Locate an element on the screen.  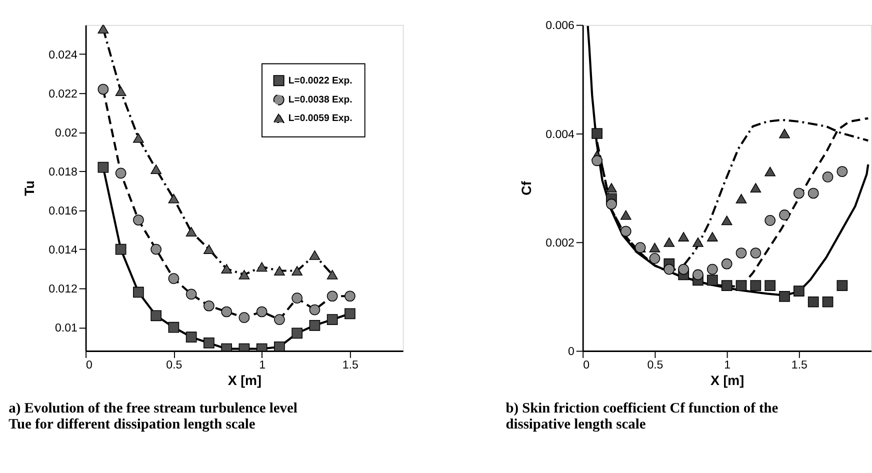
y-tick-label: 0.02 is located at coordinates (66, 134).